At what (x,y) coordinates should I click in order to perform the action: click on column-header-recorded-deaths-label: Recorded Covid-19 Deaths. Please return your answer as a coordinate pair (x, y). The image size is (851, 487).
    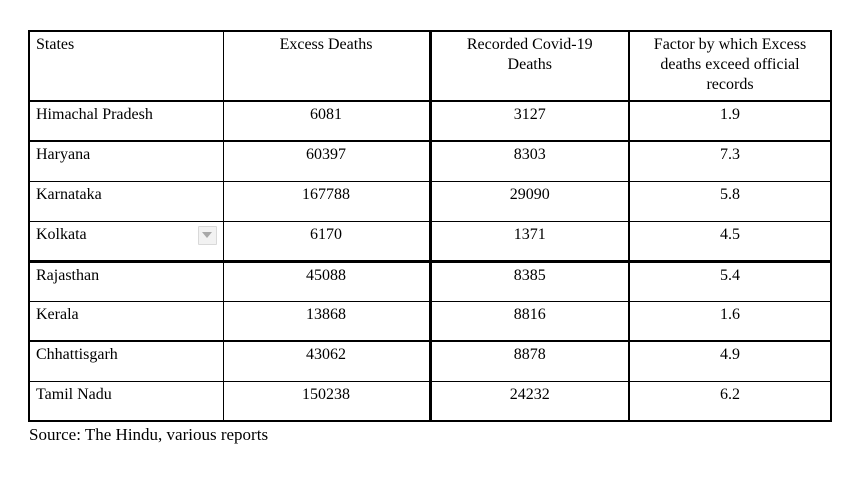
    Looking at the image, I should click on (529, 54).